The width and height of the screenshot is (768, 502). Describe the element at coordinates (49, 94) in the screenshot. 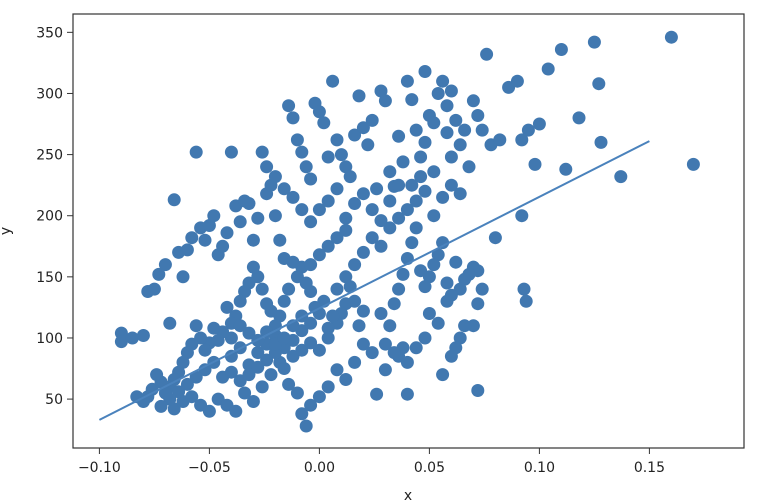

I see `y-tick-label: 300` at that location.